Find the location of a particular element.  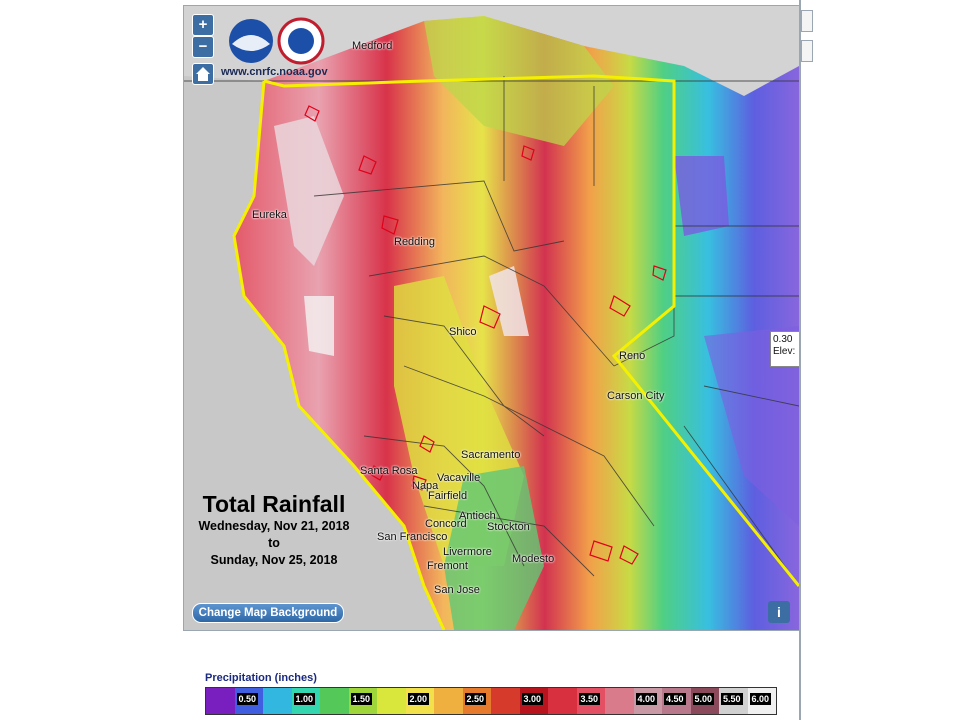

city-label: Santa Rosa is located at coordinates (389, 471).